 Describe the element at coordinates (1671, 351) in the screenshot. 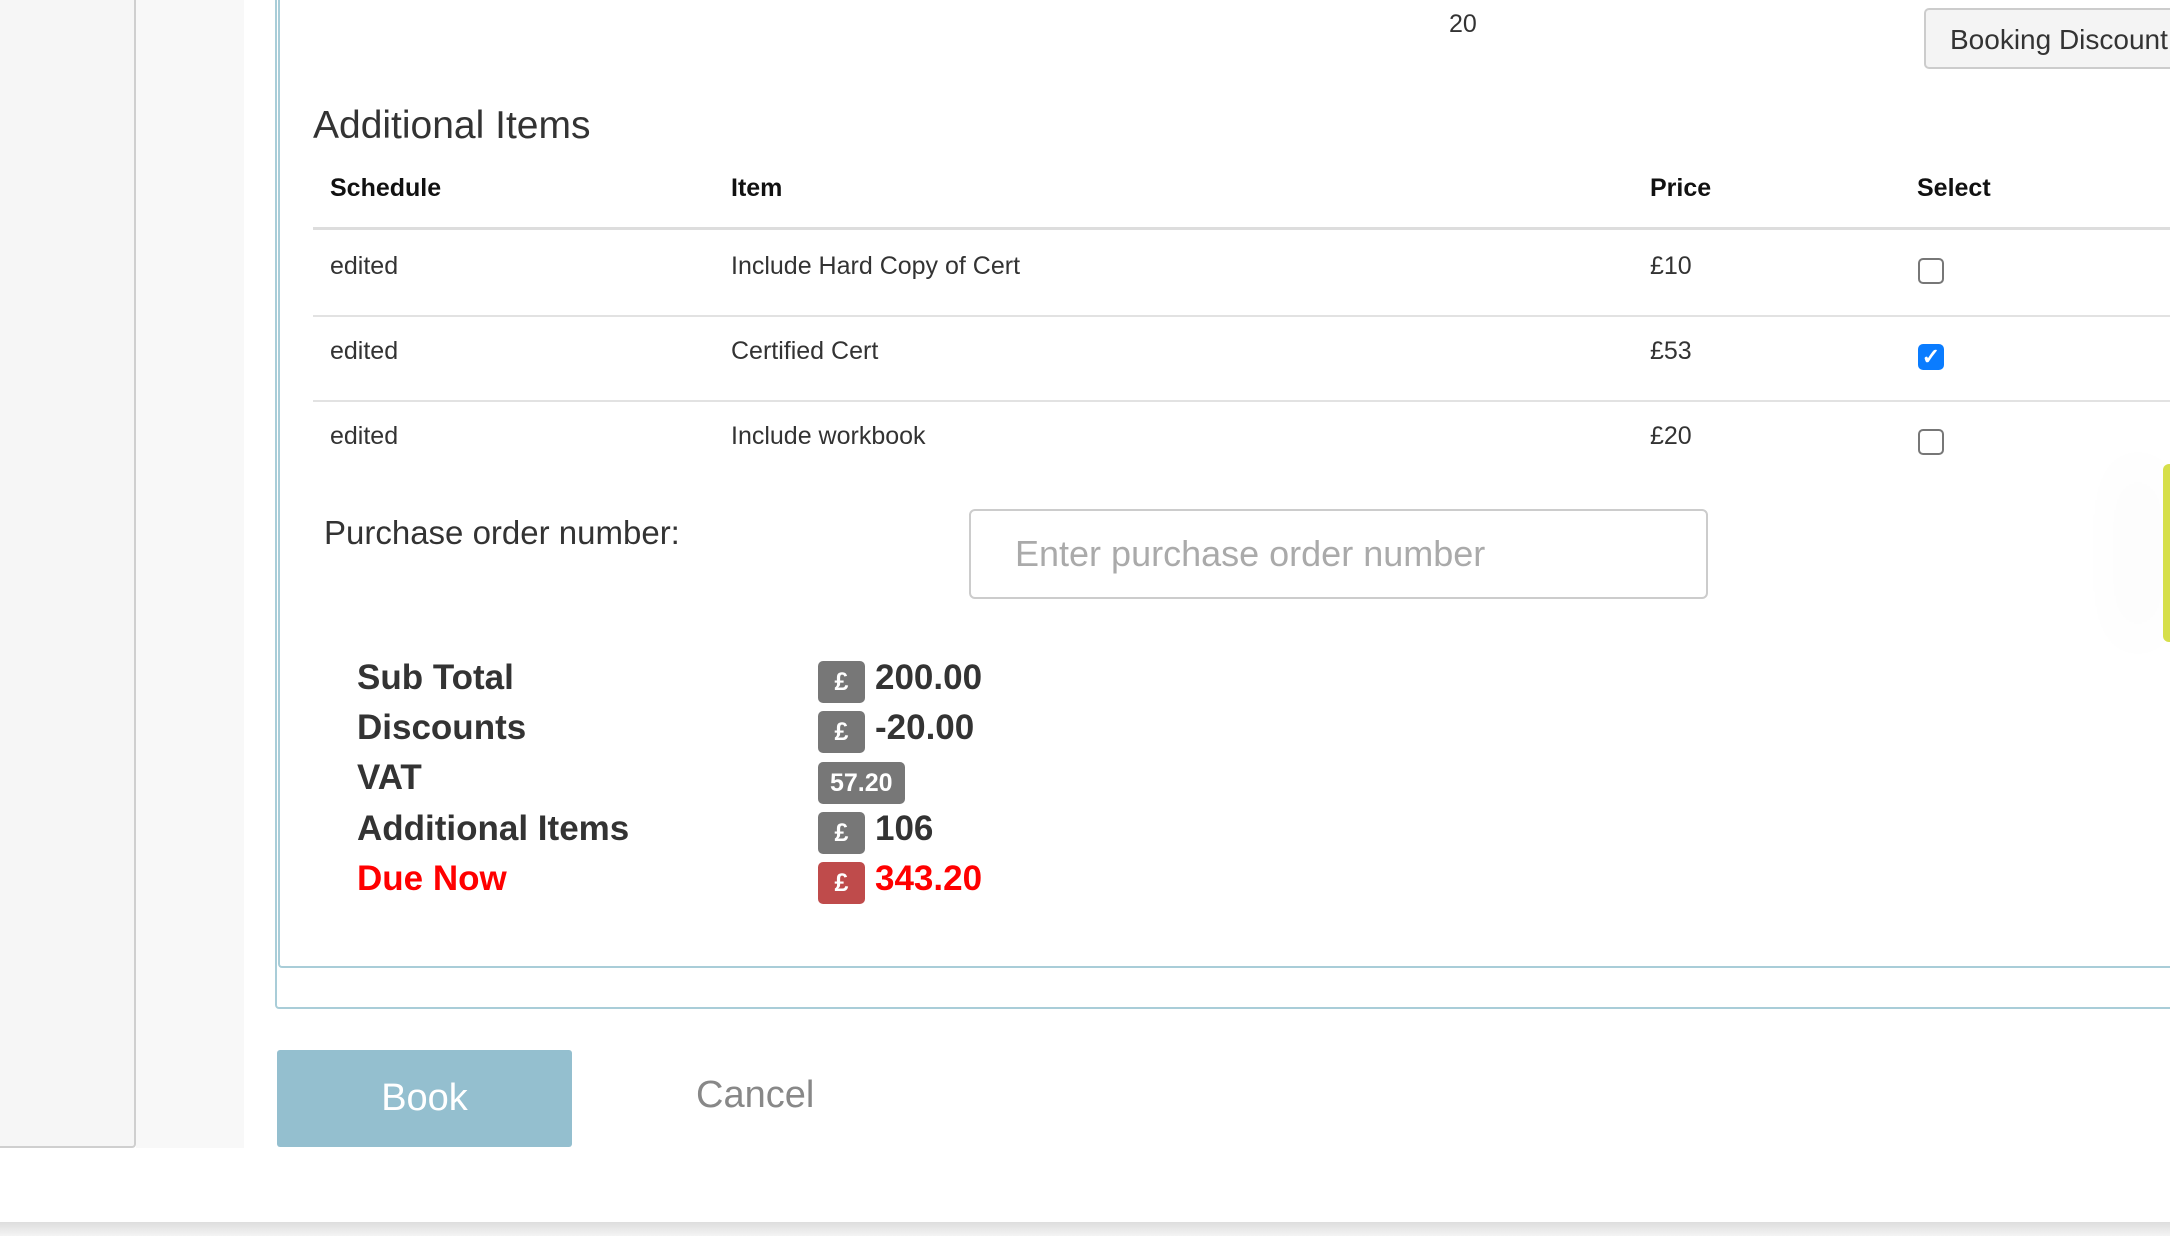

I see `price-cell: £53` at that location.